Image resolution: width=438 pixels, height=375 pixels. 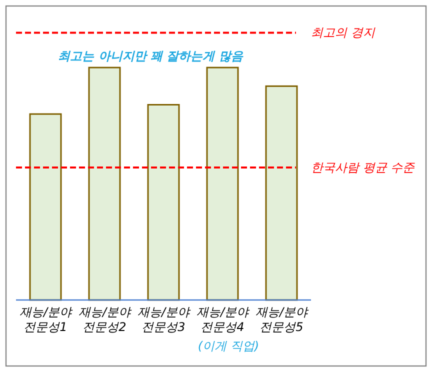 I want to click on x-tick-label: 재능/분야 전문성2, so click(x=105, y=319).